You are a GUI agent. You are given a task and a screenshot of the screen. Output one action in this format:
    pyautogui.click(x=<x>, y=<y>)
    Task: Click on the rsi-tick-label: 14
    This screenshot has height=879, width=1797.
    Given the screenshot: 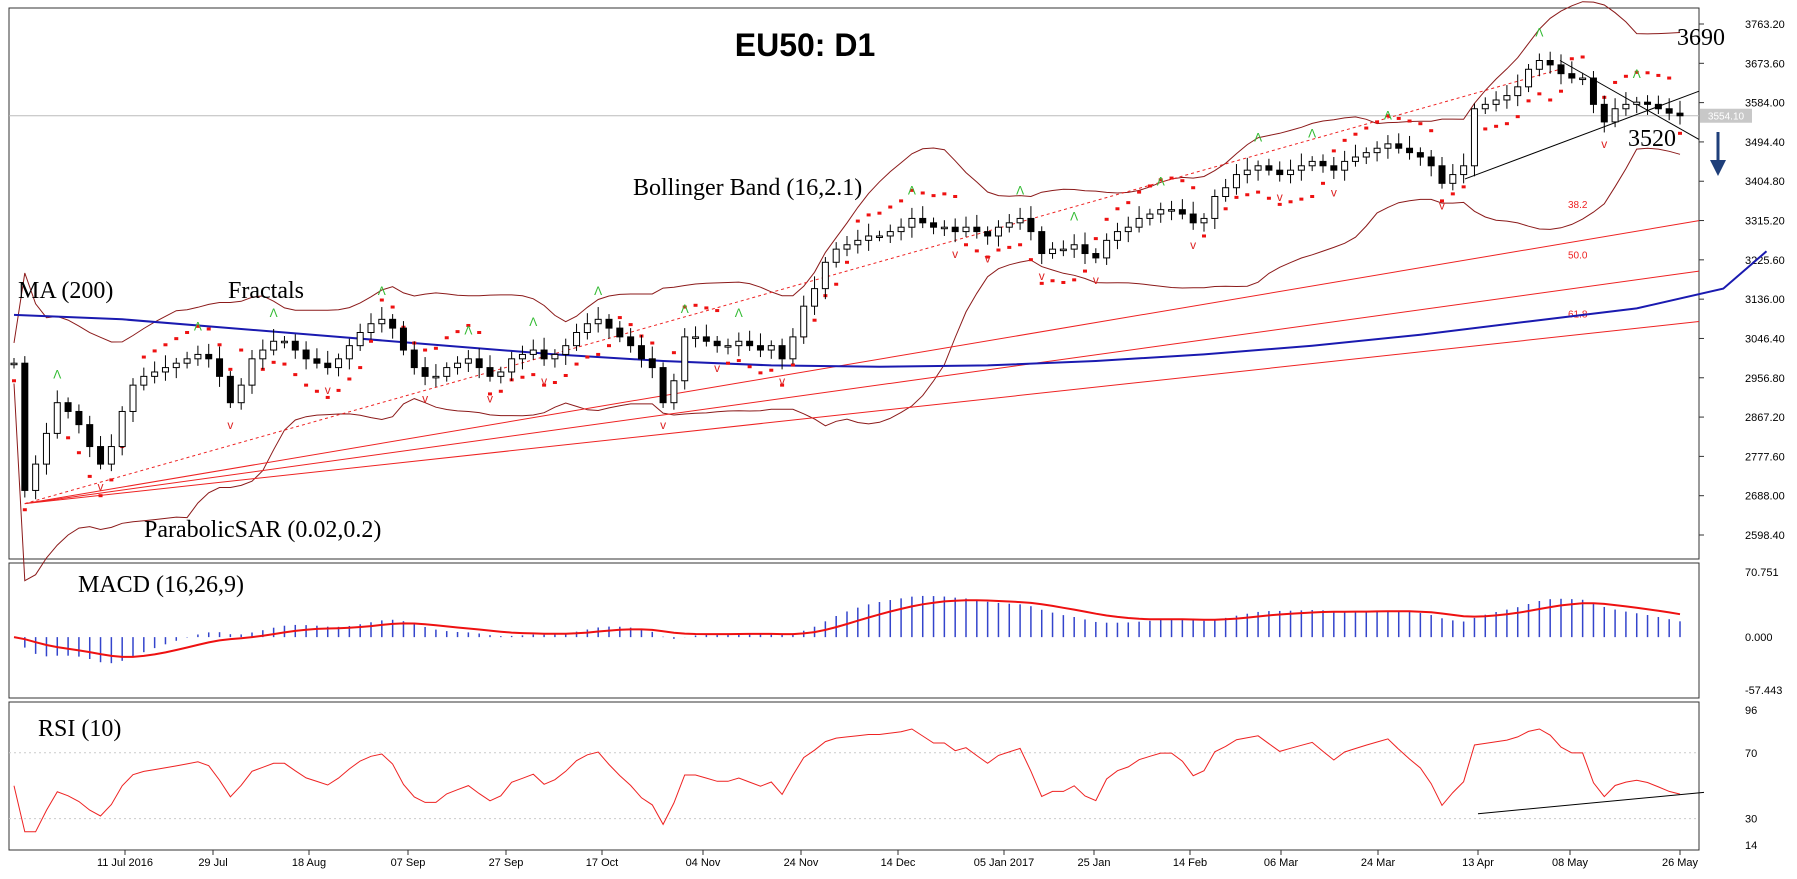 What is the action you would take?
    pyautogui.click(x=1751, y=846)
    